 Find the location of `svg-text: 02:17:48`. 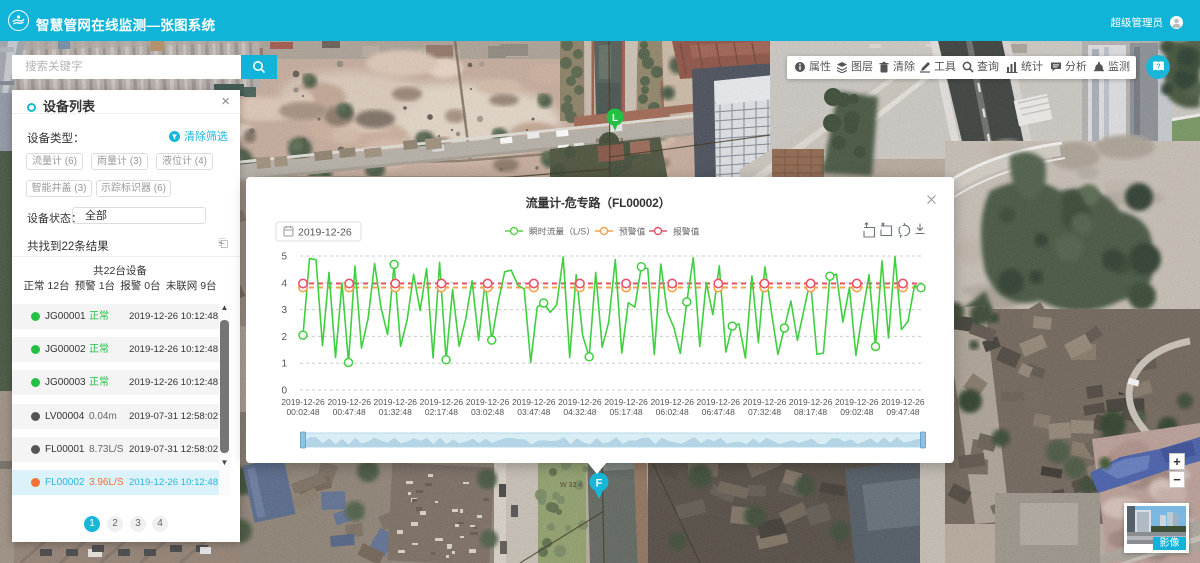

svg-text: 02:17:48 is located at coordinates (441, 412).